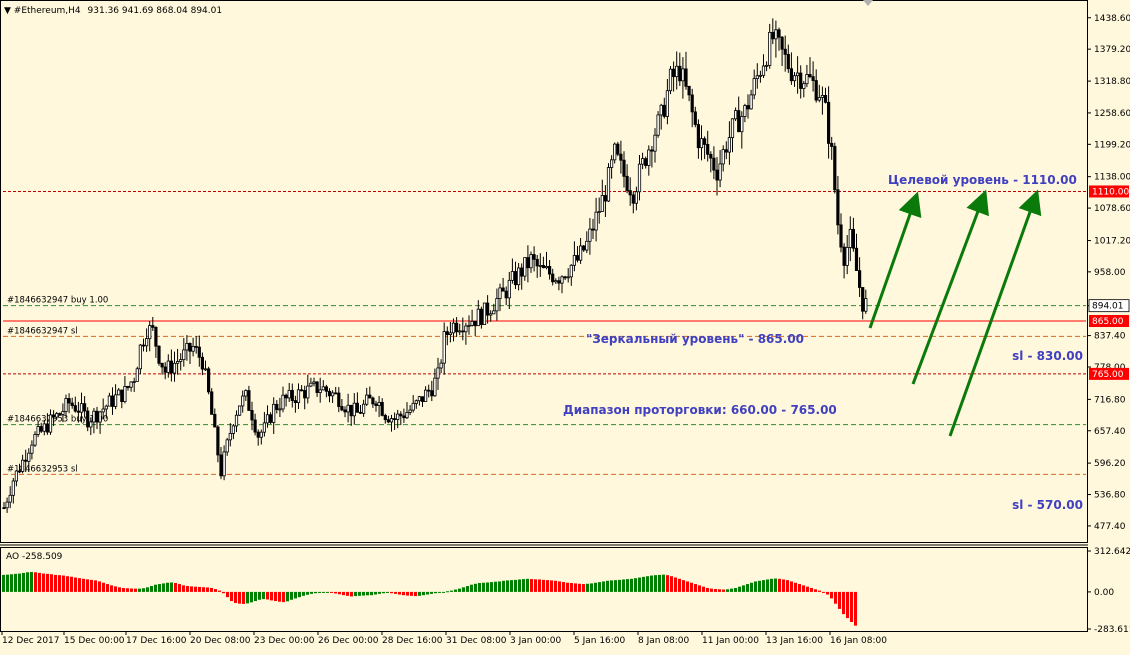 The image size is (1130, 655). I want to click on order-label: #1846632953 sl, so click(42, 469).